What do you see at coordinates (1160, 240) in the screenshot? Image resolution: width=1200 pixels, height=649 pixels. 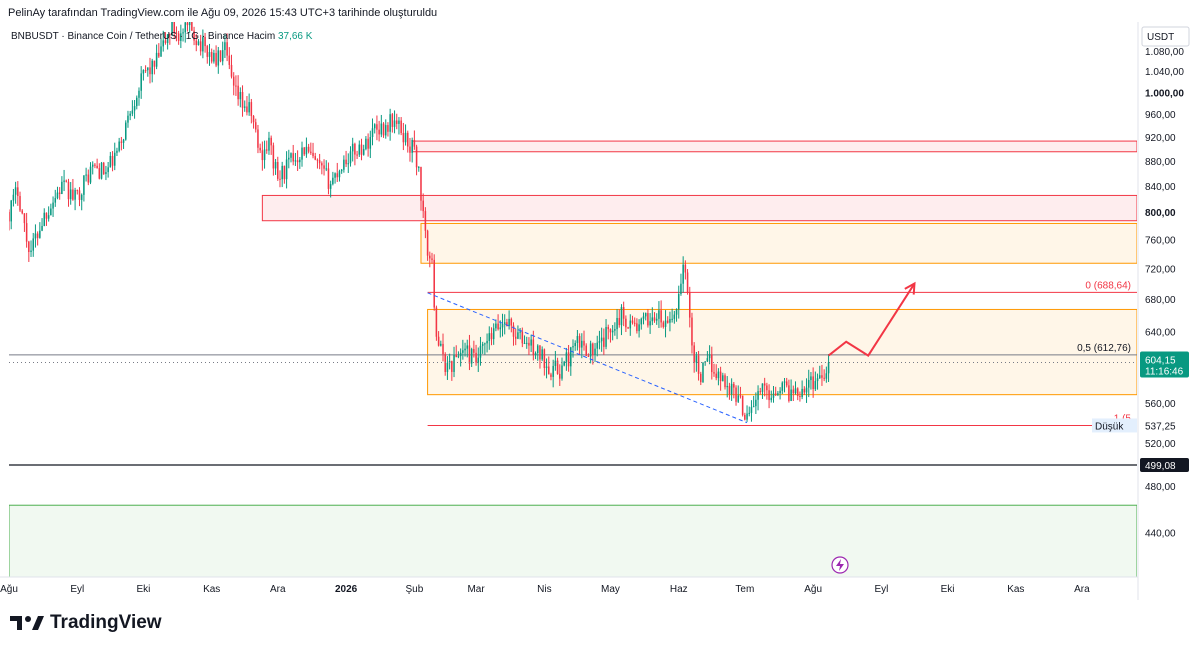 I see `y-tick-label: 760,00` at bounding box center [1160, 240].